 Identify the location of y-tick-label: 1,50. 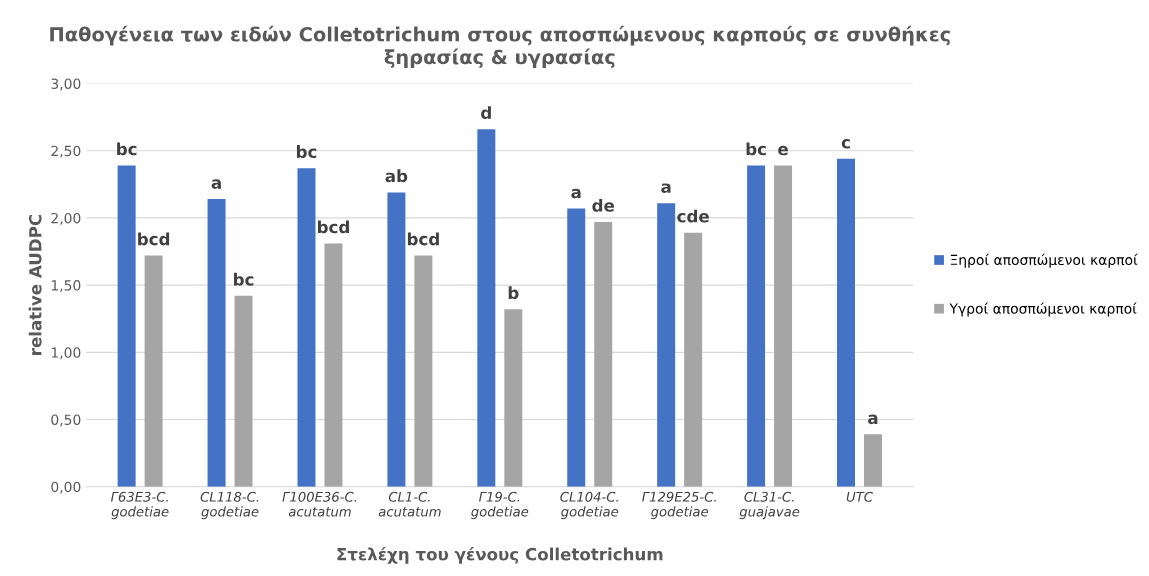
(66, 286).